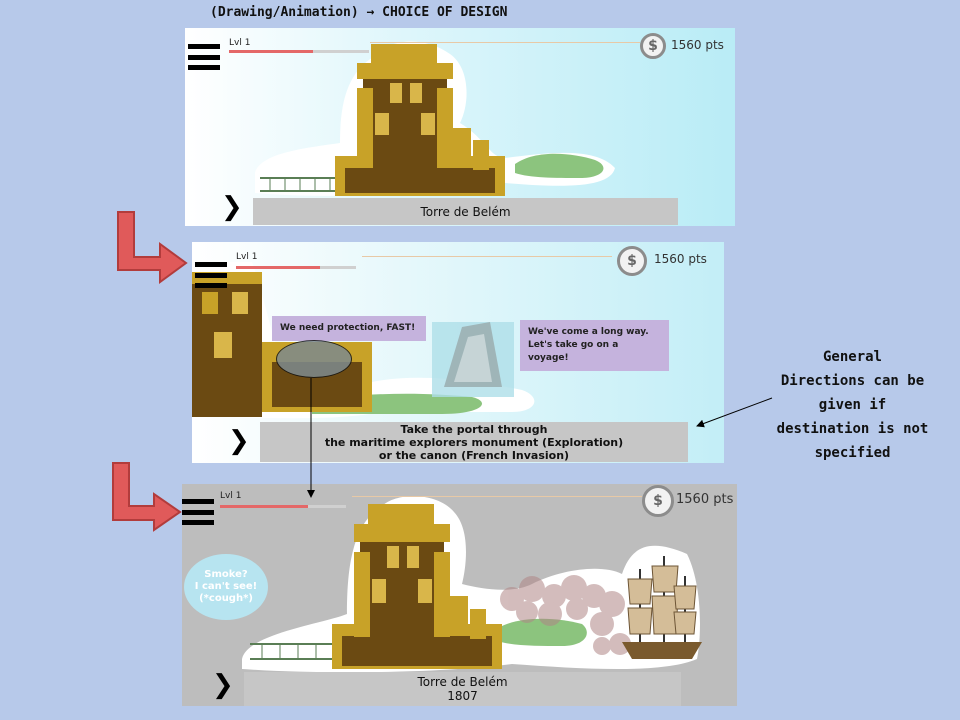  I want to click on side-note-line: destination is not, so click(852, 429).